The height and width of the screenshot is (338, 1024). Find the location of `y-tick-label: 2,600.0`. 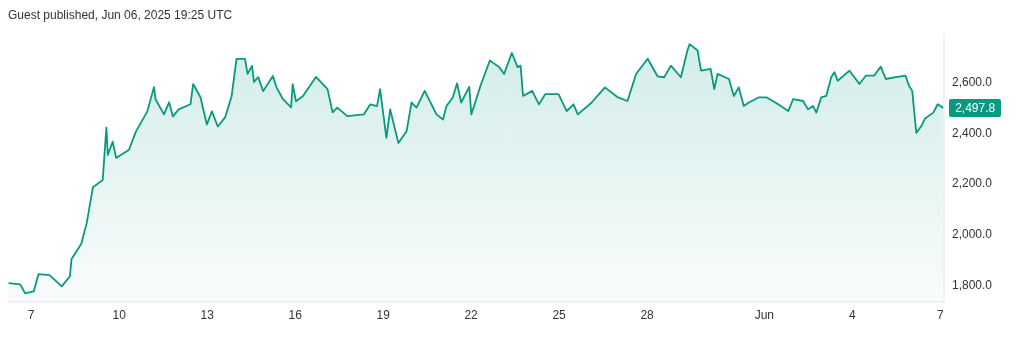

y-tick-label: 2,600.0 is located at coordinates (972, 82).